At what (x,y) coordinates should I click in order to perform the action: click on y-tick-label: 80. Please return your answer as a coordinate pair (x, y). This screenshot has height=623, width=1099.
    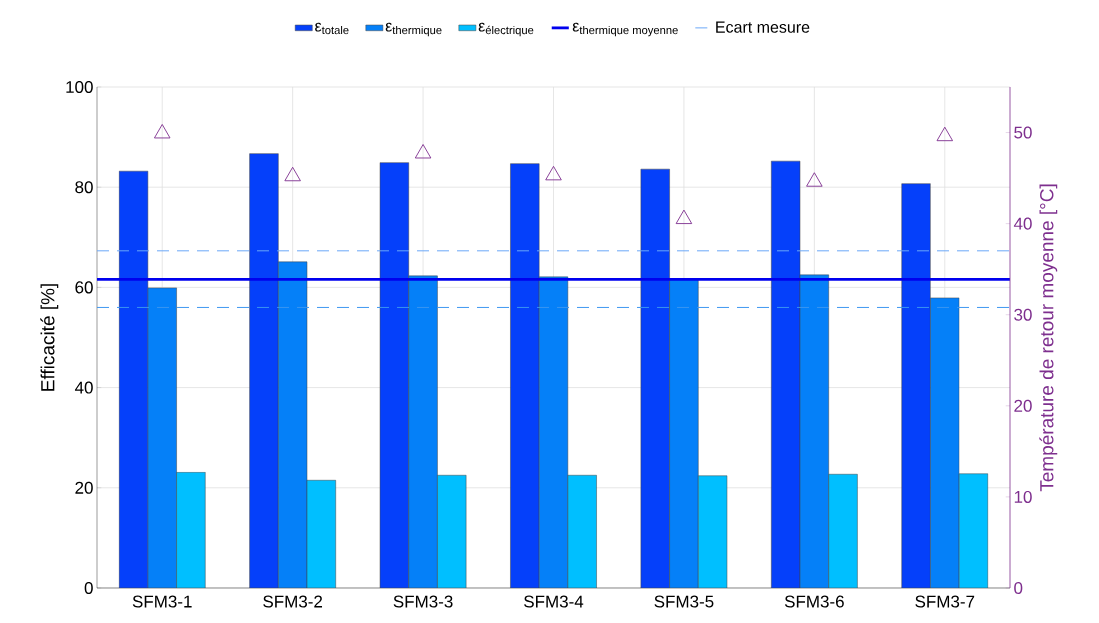
    Looking at the image, I should click on (84, 187).